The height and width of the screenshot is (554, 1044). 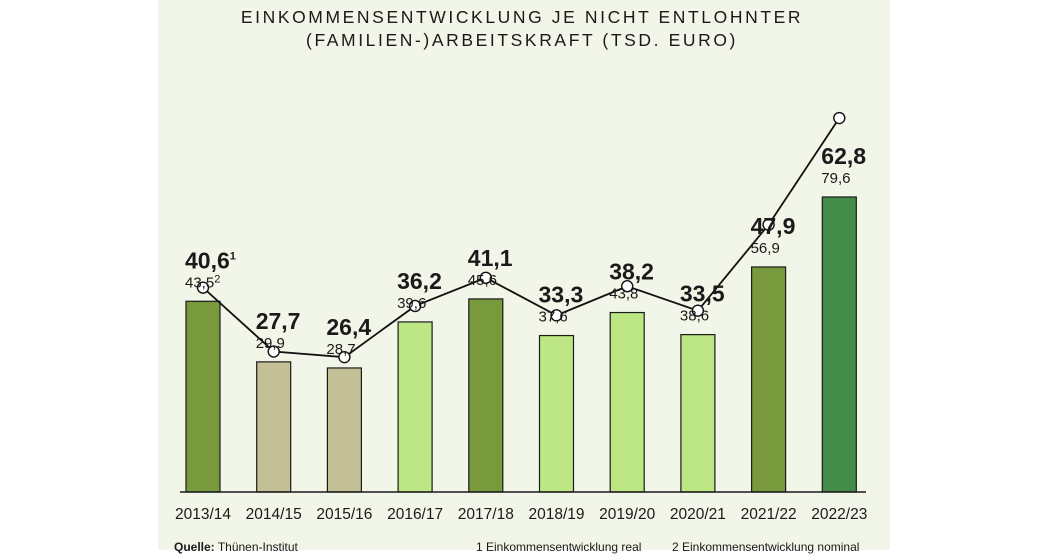 What do you see at coordinates (623, 294) in the screenshot?
I see `nominal-value-label-2019-20: 43,8` at bounding box center [623, 294].